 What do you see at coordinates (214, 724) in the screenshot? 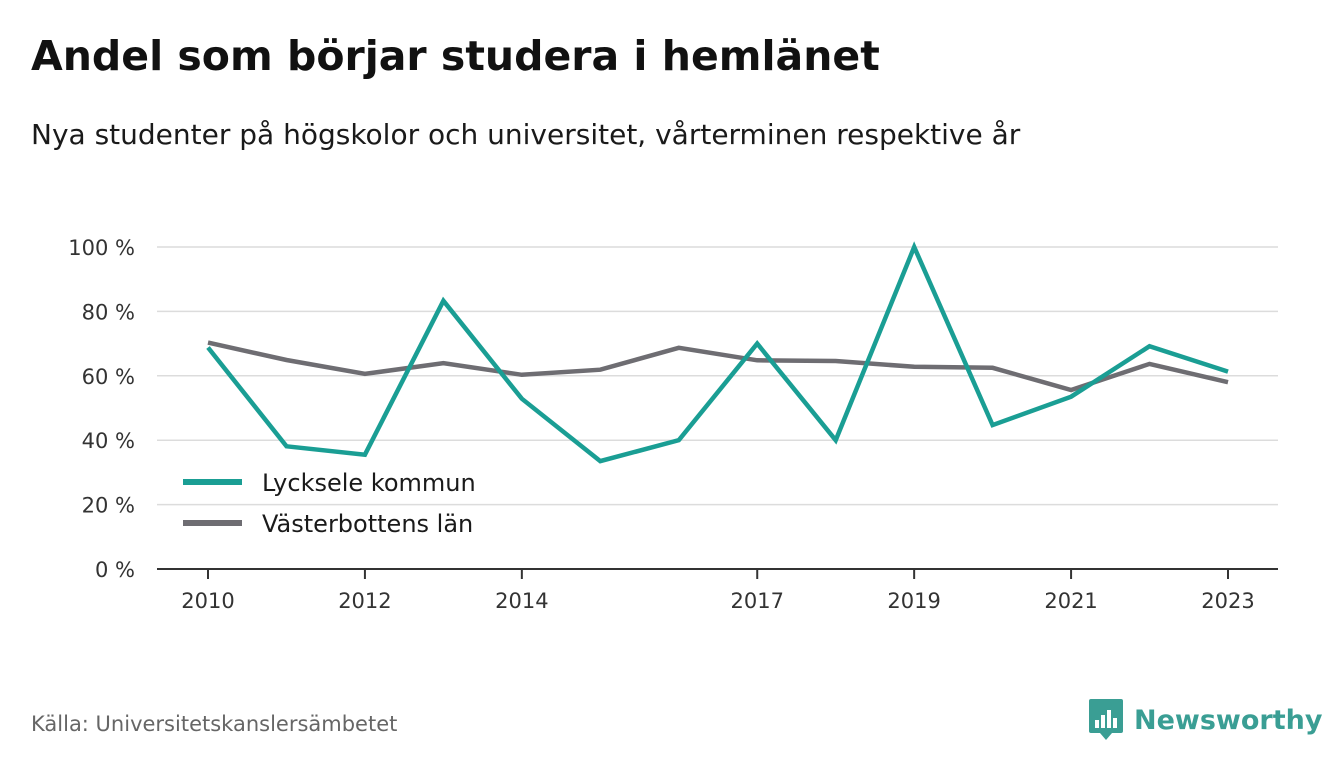
I see `source-note: Källa: Universitetskanslersämbetet` at bounding box center [214, 724].